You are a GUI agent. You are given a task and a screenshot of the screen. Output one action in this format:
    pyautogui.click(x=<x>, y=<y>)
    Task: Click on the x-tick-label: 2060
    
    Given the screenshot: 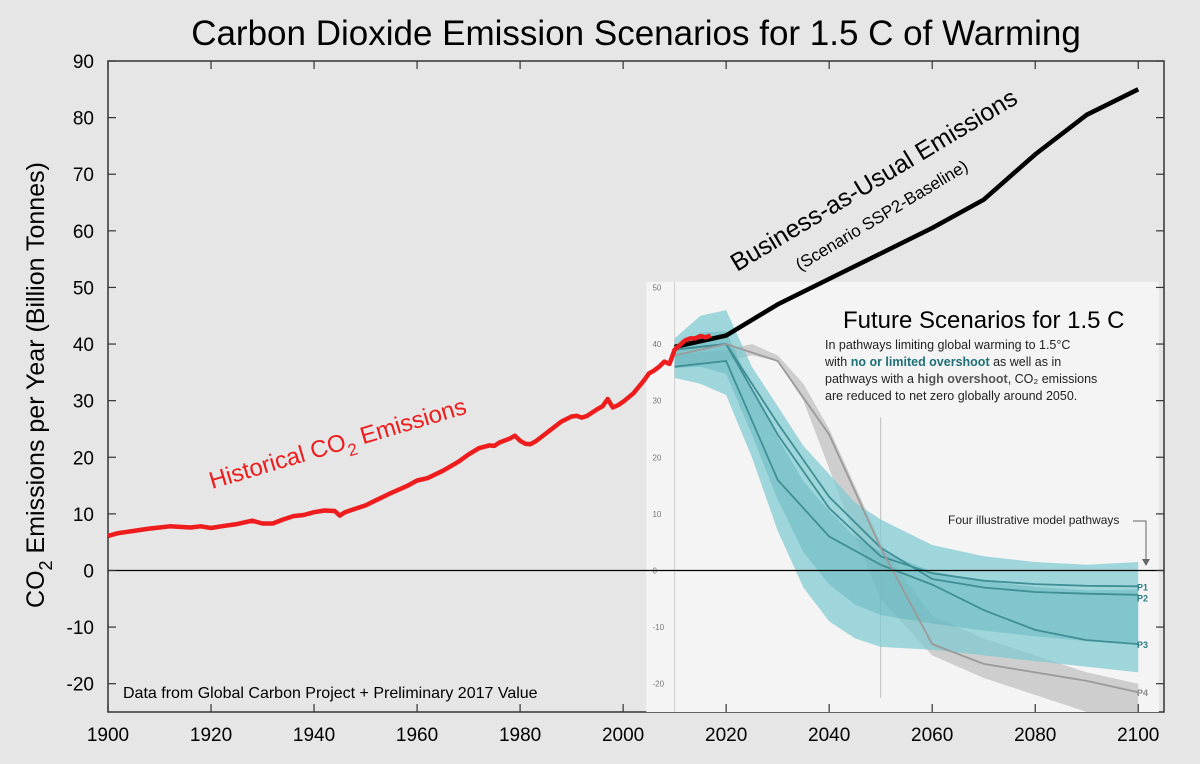 What is the action you would take?
    pyautogui.click(x=932, y=735)
    